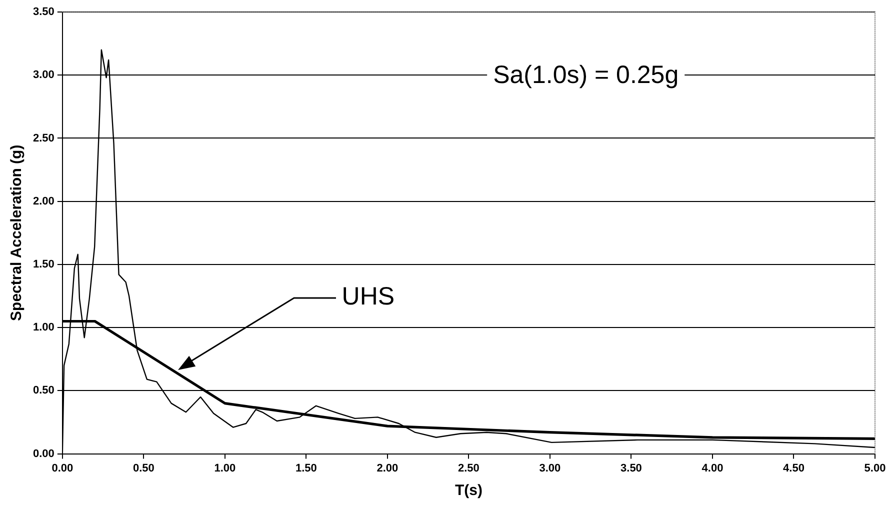 The image size is (889, 508). I want to click on x-tick-label: 2.00, so click(387, 468).